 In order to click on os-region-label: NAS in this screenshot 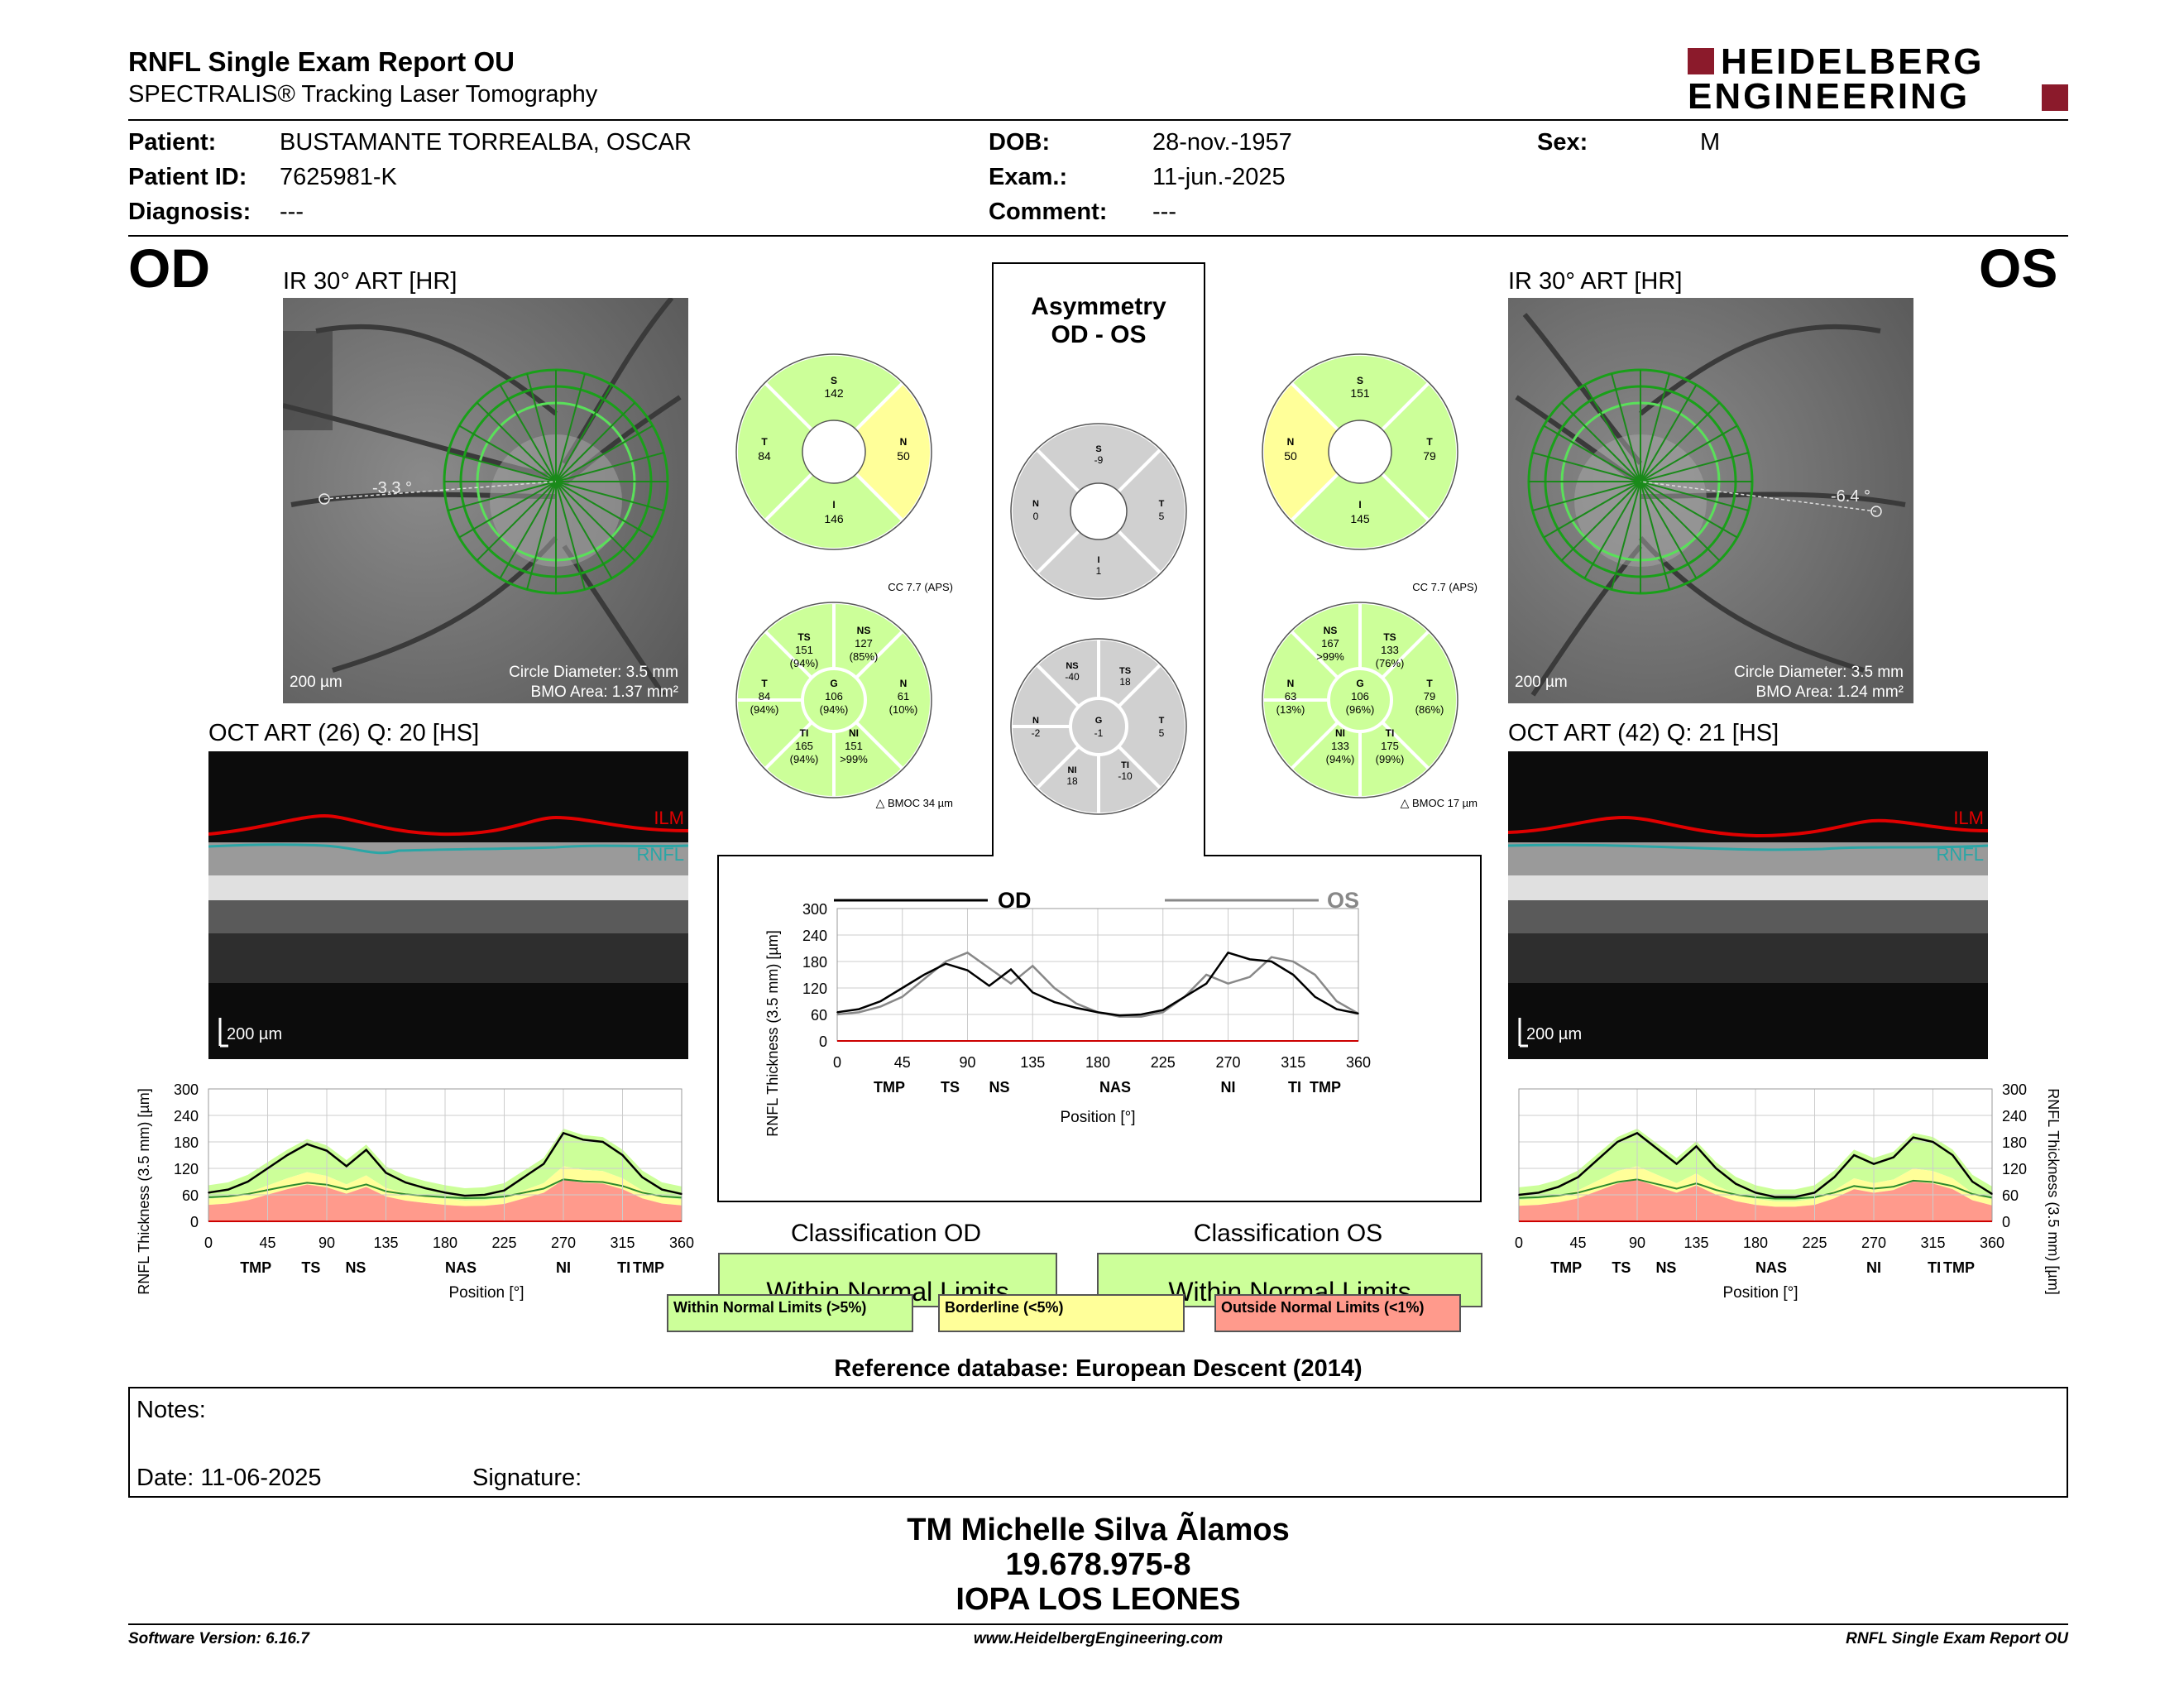, I will do `click(1771, 1267)`.